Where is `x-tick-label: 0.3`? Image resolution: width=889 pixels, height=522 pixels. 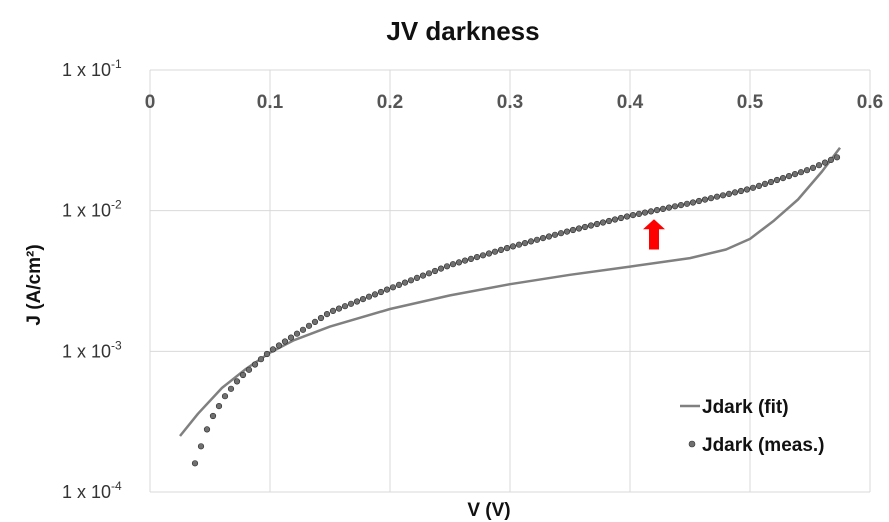
x-tick-label: 0.3 is located at coordinates (510, 102).